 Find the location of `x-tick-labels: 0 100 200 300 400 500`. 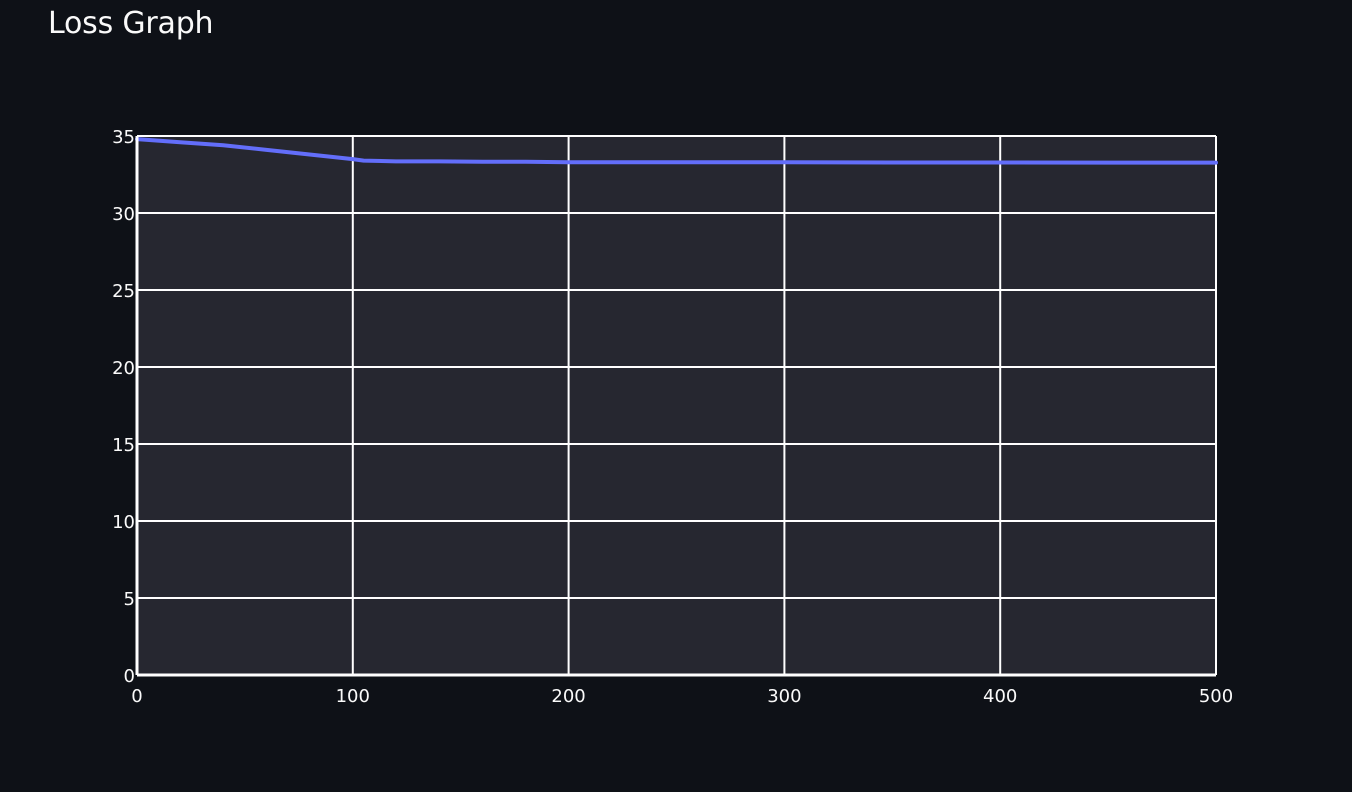

x-tick-labels: 0 100 200 300 400 500 is located at coordinates (682, 696).